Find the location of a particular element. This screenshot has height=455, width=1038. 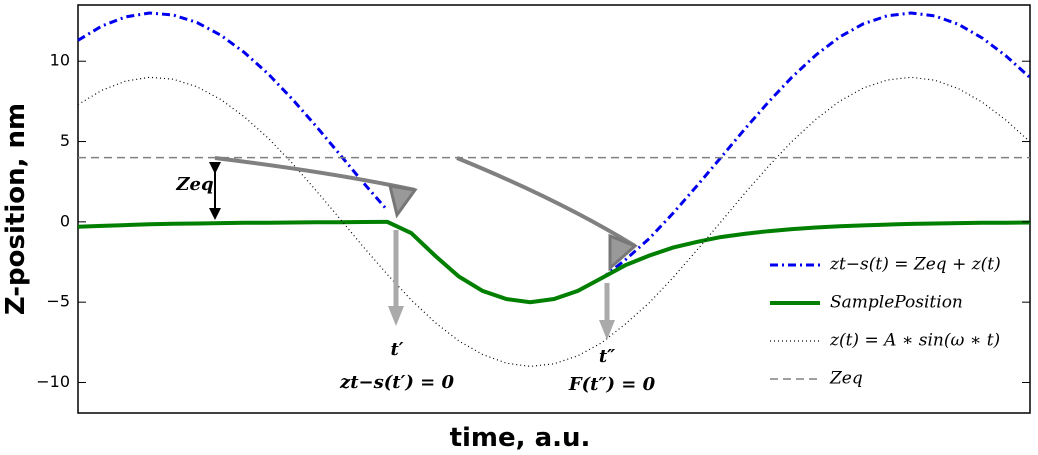

y-tick-label: 0 is located at coordinates (65, 220).